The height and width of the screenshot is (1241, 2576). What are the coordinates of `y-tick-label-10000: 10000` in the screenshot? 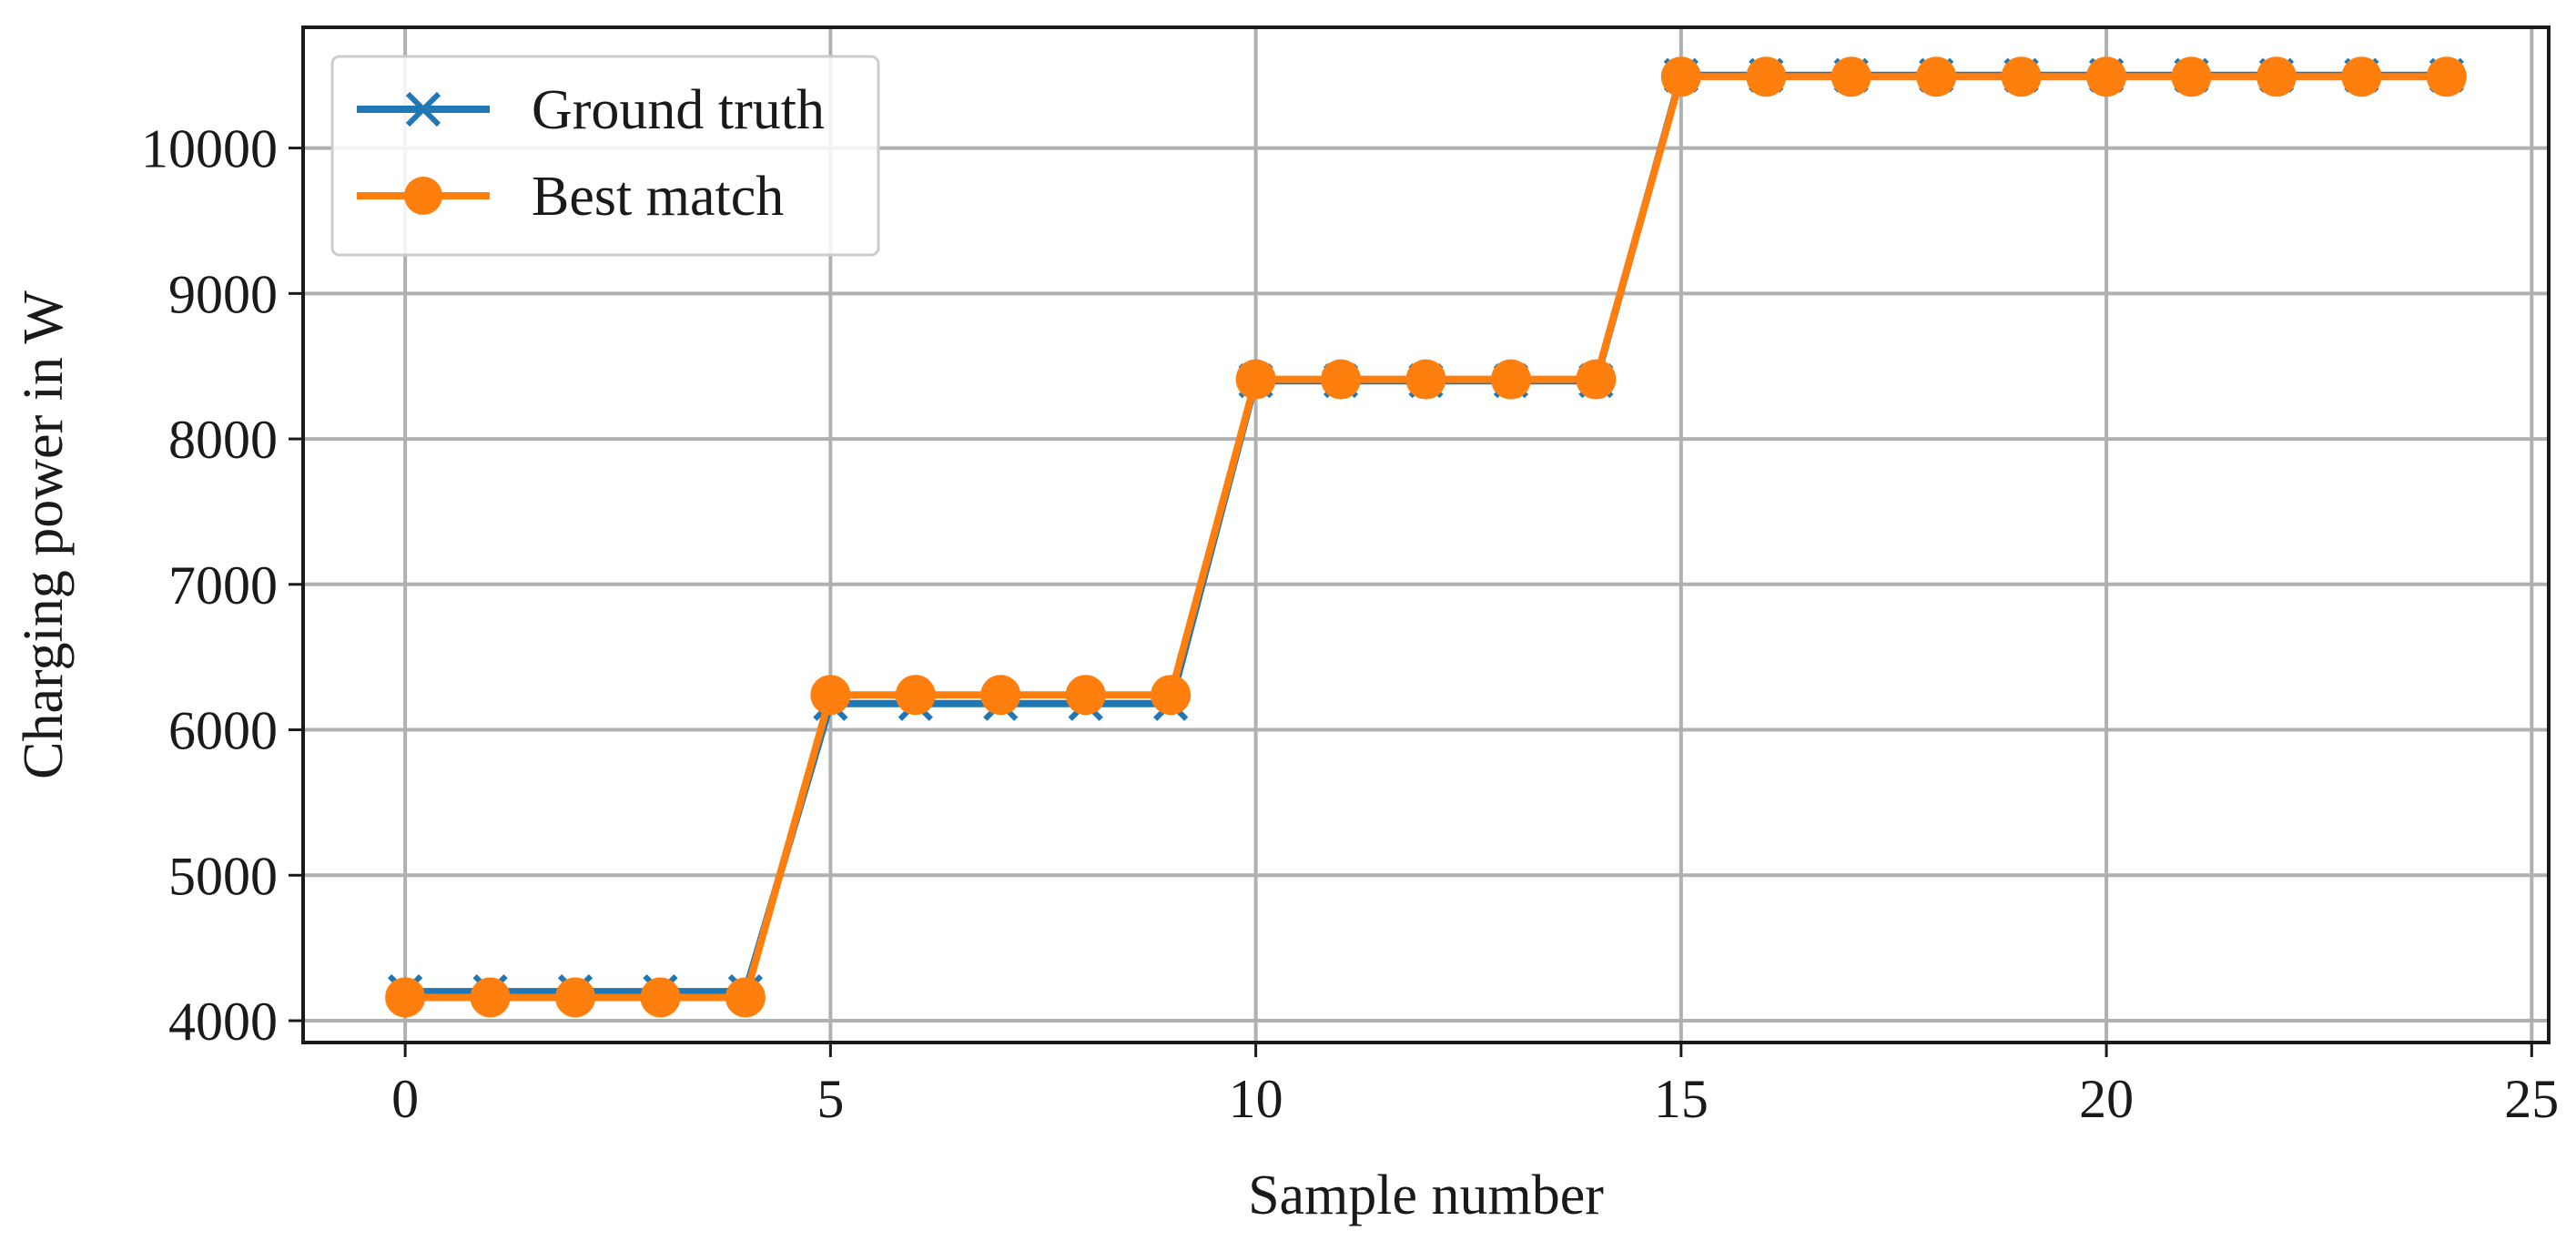 It's located at (209, 149).